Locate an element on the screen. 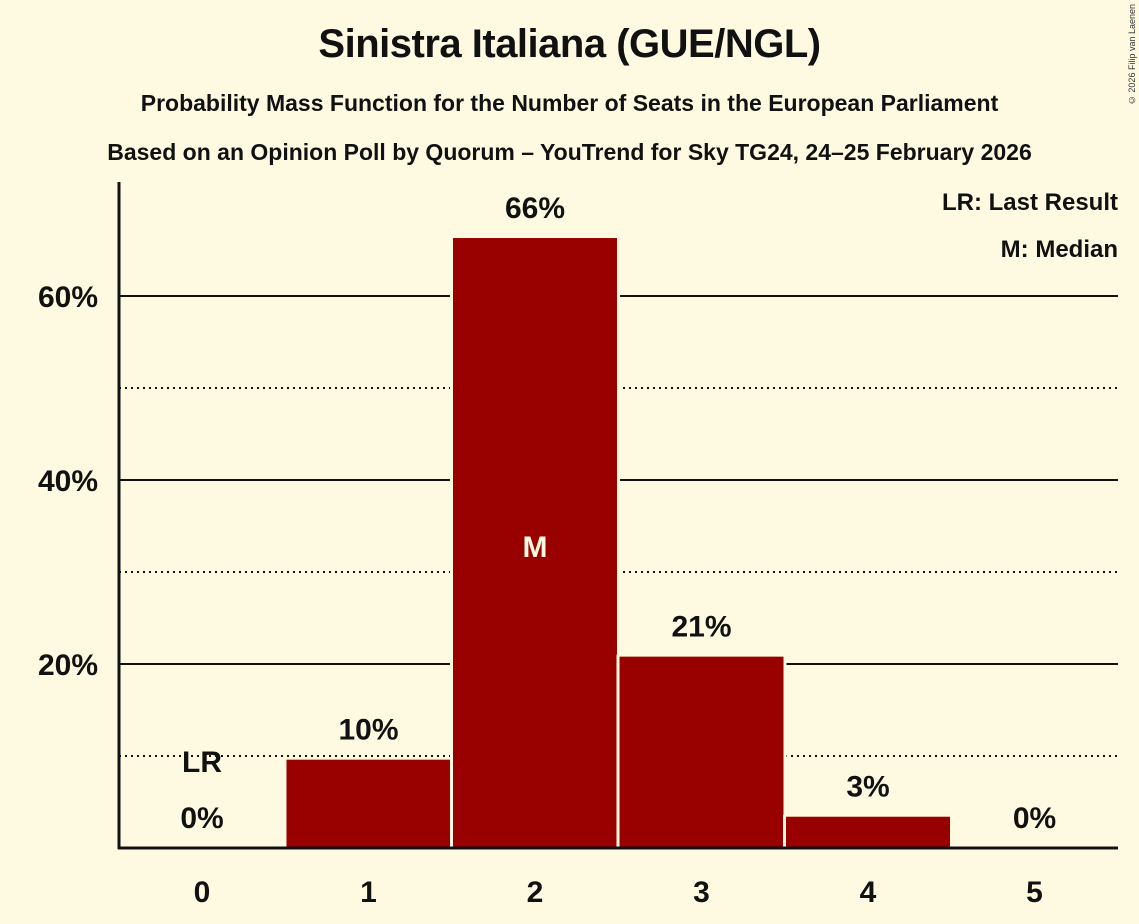 This screenshot has width=1139, height=924. x-tick-label: 4 is located at coordinates (868, 892).